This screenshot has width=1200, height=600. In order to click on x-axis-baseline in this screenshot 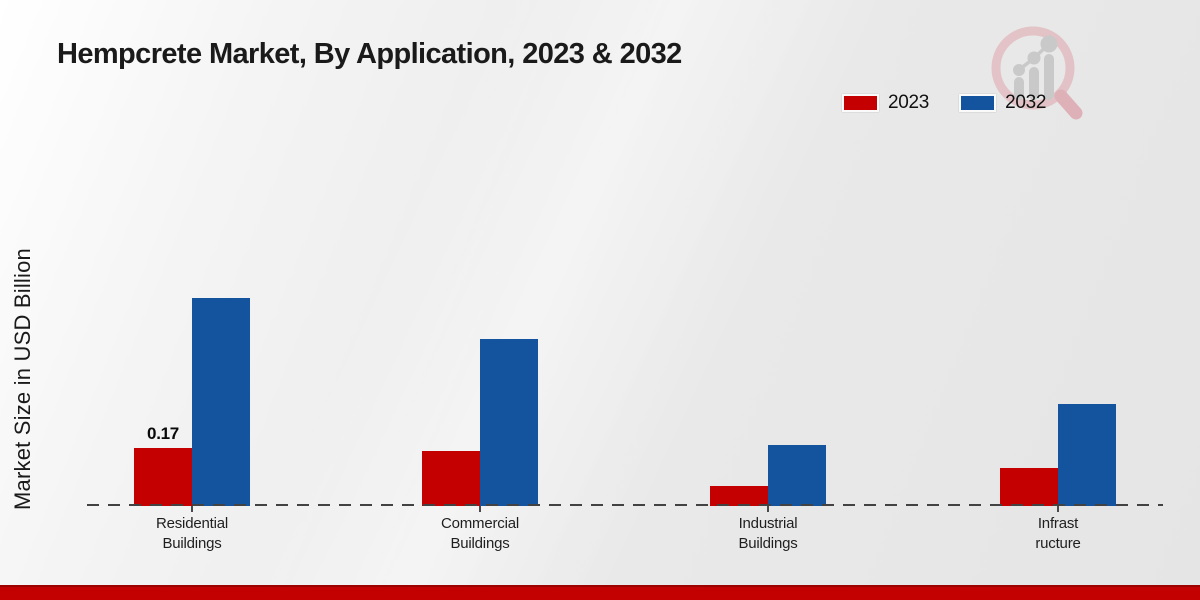, I will do `click(625, 505)`.